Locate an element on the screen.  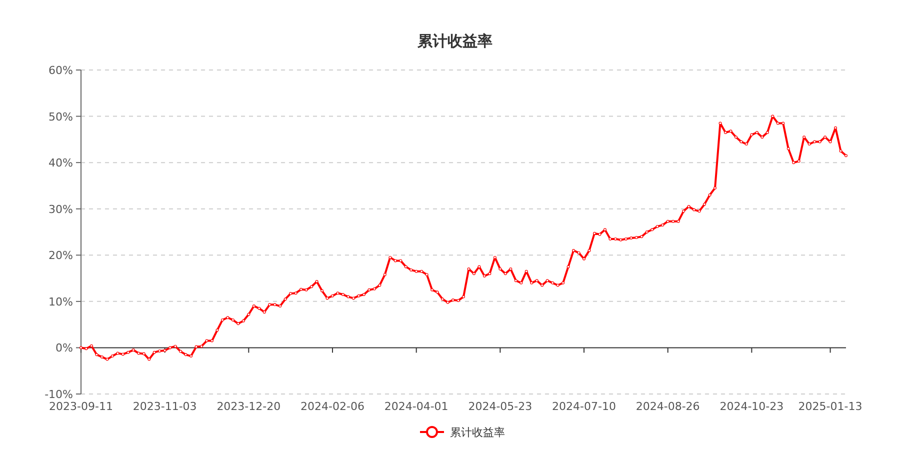
y-tick-label: 0% is located at coordinates (64, 348).